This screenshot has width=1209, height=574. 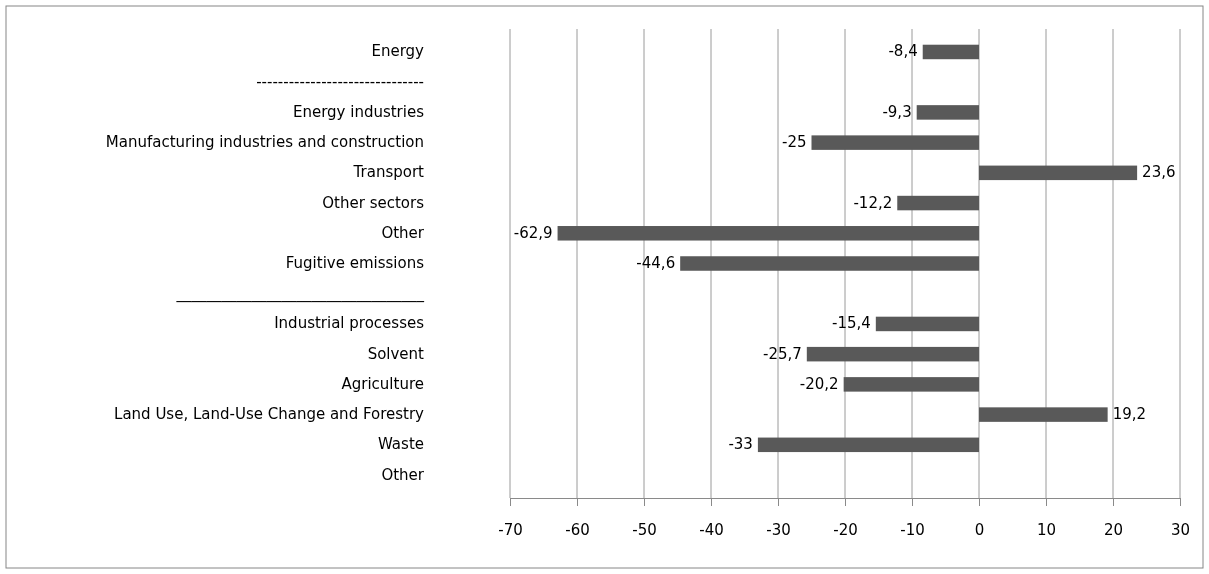 What do you see at coordinates (979, 529) in the screenshot?
I see `x-tick-label: 0` at bounding box center [979, 529].